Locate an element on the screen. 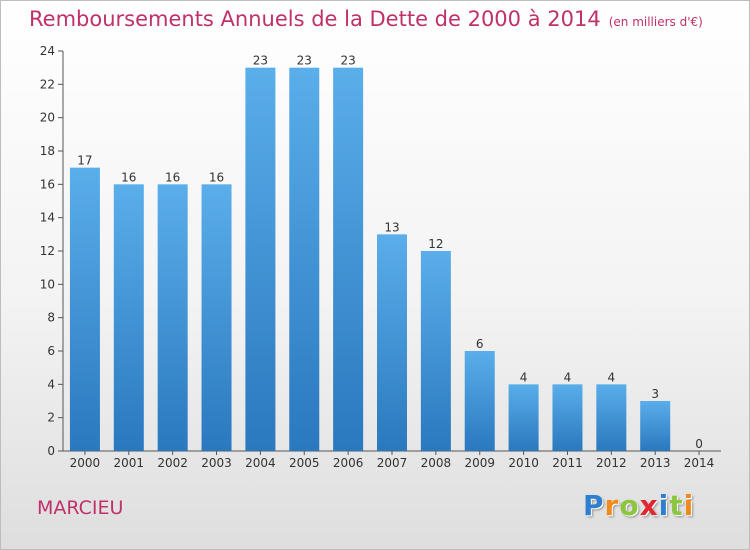 The image size is (750, 550). y-tick-label: 22 is located at coordinates (47, 84).